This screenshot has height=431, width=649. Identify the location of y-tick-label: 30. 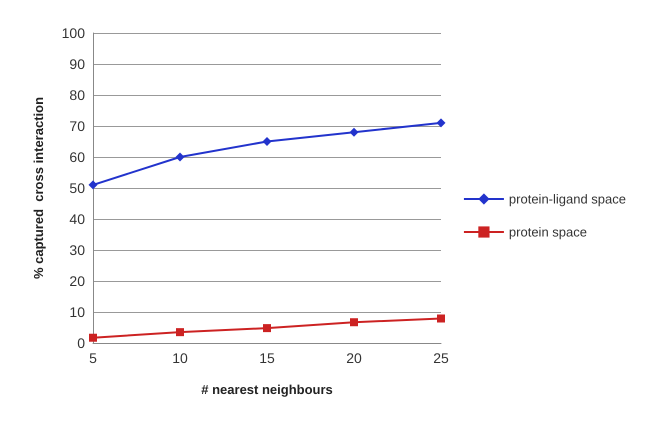
(77, 250).